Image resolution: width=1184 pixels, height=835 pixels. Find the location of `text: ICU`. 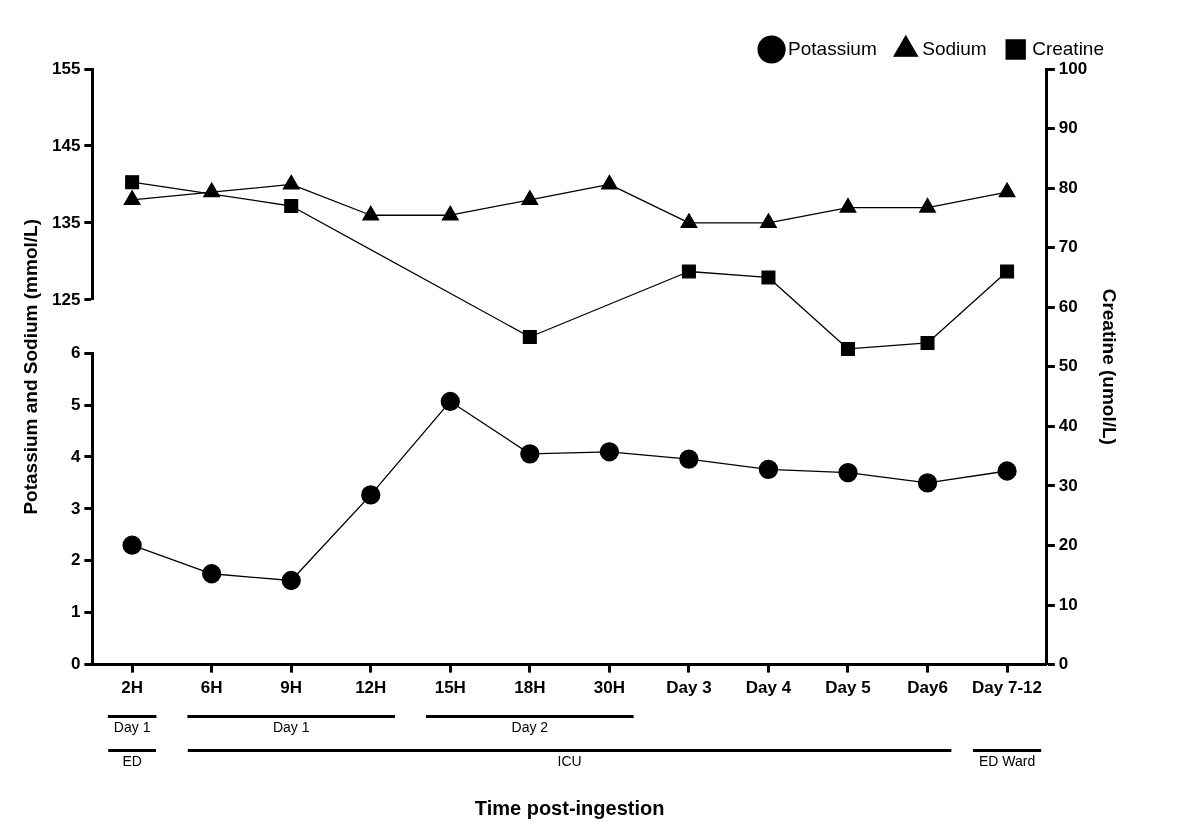

text: ICU is located at coordinates (569, 761).